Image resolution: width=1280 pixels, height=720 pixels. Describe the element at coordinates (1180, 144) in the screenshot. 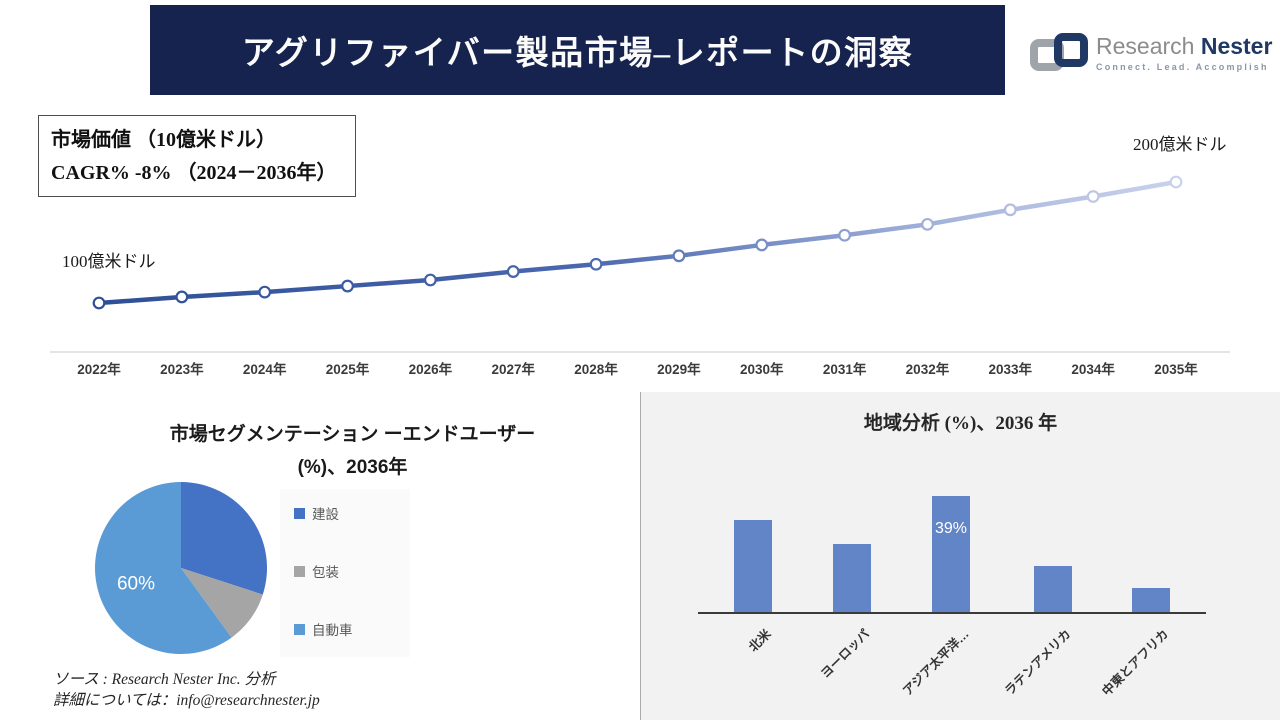

I see `line-end-value-label: 200億米ドル` at that location.